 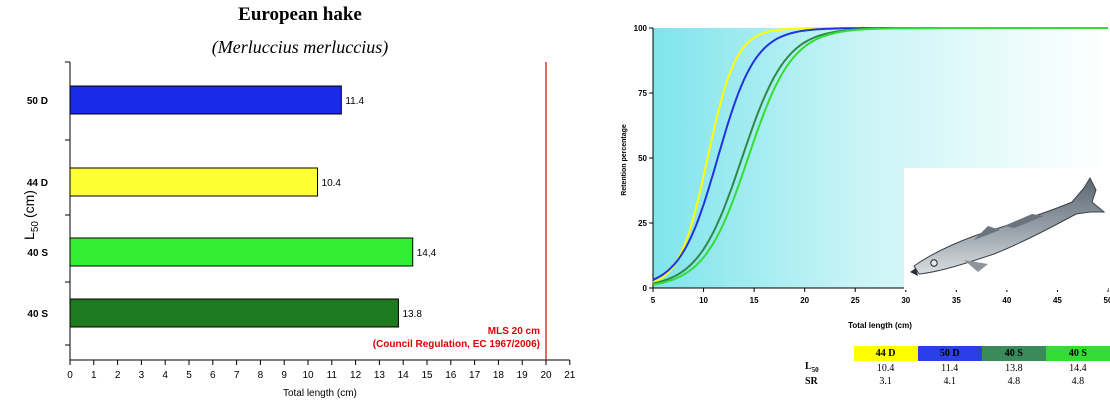 I want to click on chart-subtitle: (Merluccius merluccius), so click(x=300, y=47).